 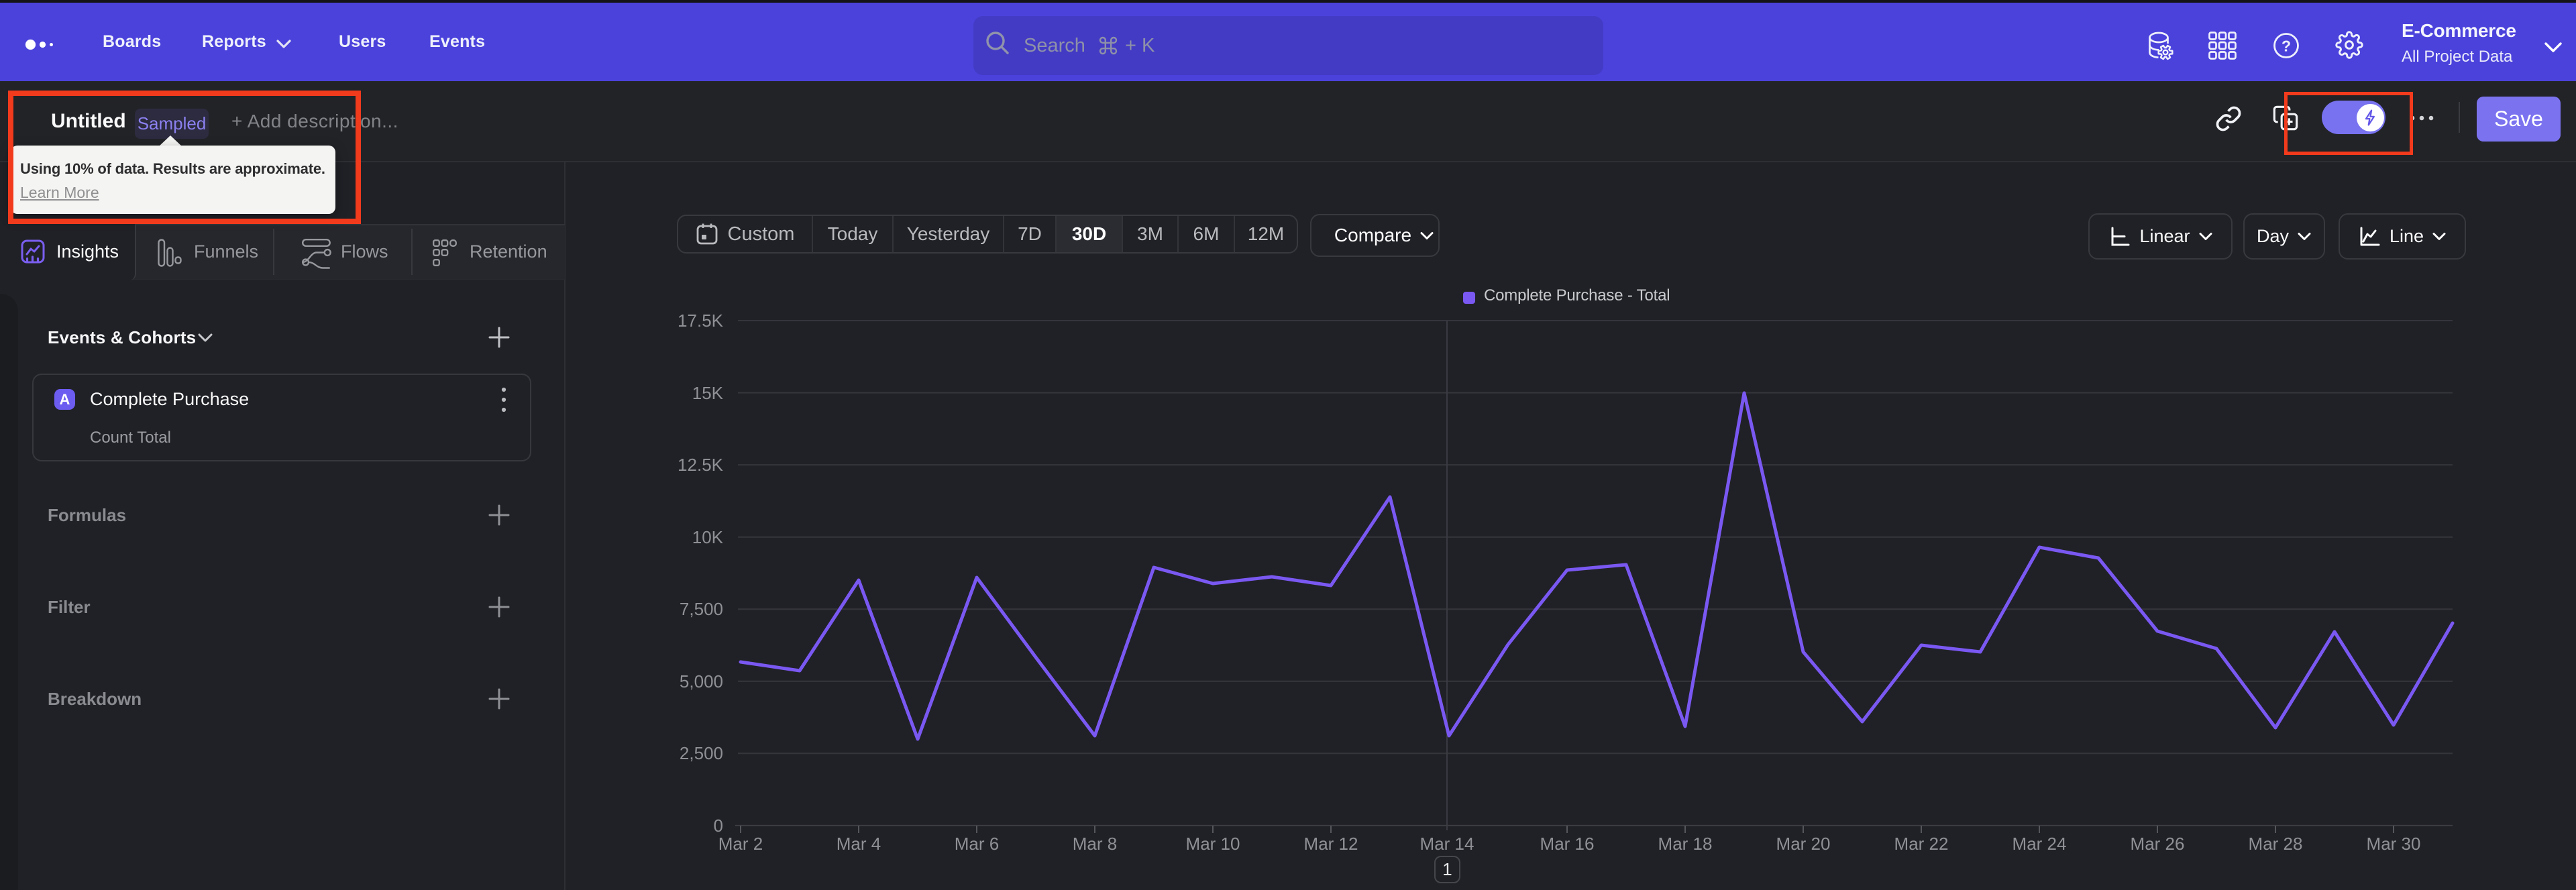 What do you see at coordinates (1331, 844) in the screenshot?
I see `svg-text: Mar 12` at bounding box center [1331, 844].